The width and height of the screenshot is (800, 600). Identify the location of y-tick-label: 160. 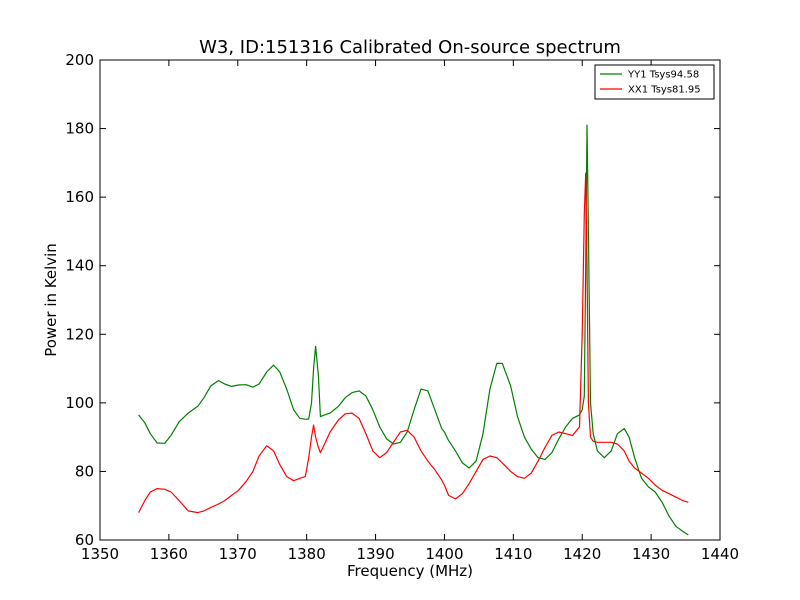
(79, 197).